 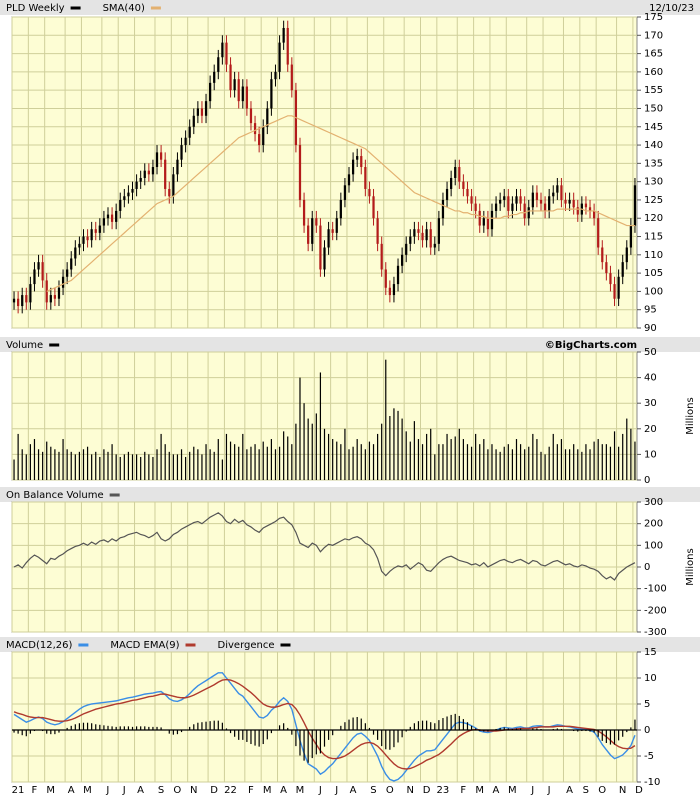 What do you see at coordinates (496, 790) in the screenshot?
I see `x-tick-label: A` at bounding box center [496, 790].